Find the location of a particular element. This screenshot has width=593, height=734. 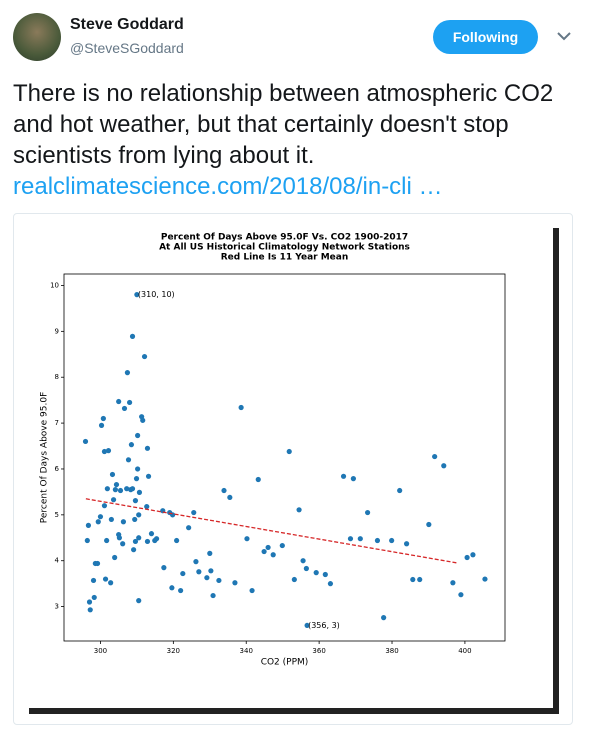

x-tick-label: 400 is located at coordinates (464, 651).